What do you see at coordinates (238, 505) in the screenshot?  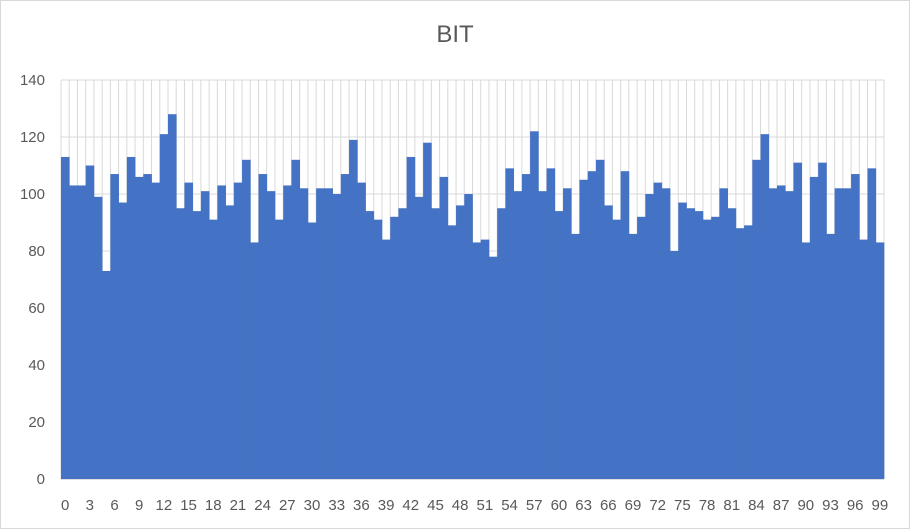 I see `x-tick-label: 21` at bounding box center [238, 505].